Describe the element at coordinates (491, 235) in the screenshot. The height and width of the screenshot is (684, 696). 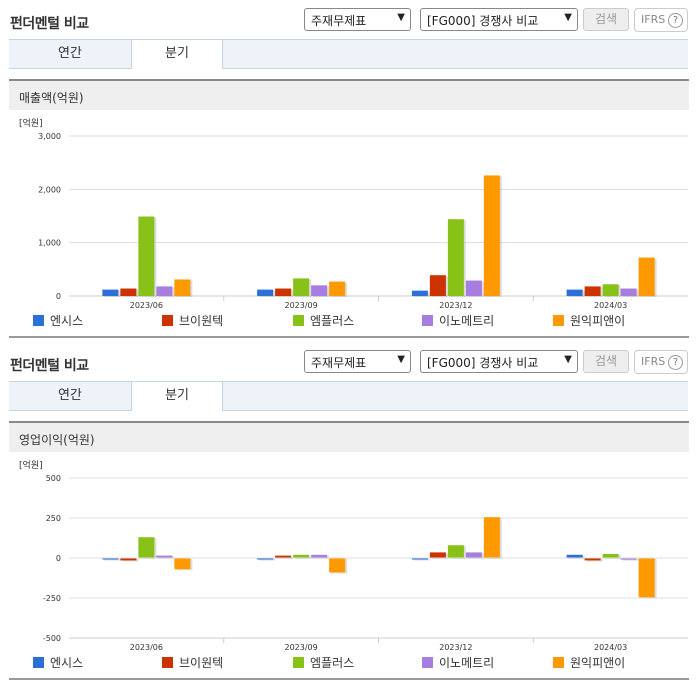
I see `bar-원익피앤이-2023-12` at that location.